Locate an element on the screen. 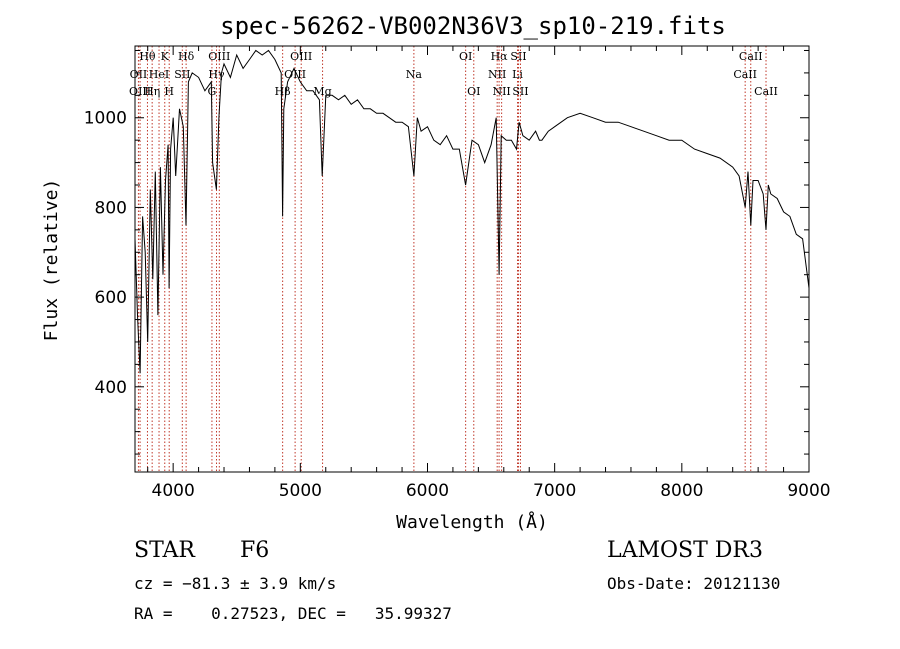 The width and height of the screenshot is (900, 649). line-label-7: H is located at coordinates (169, 91).